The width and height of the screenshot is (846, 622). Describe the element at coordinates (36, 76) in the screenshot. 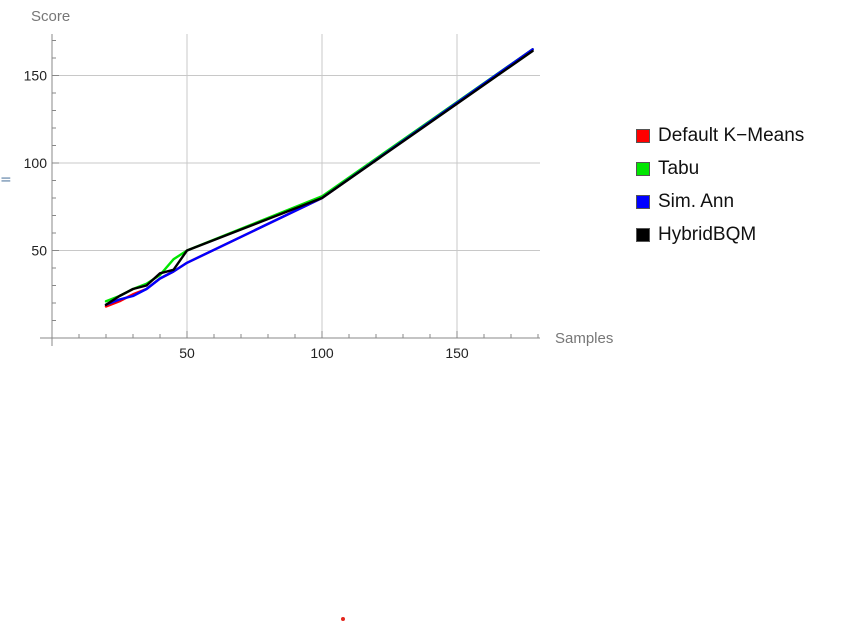

I see `y-tick-label-150: 150` at that location.